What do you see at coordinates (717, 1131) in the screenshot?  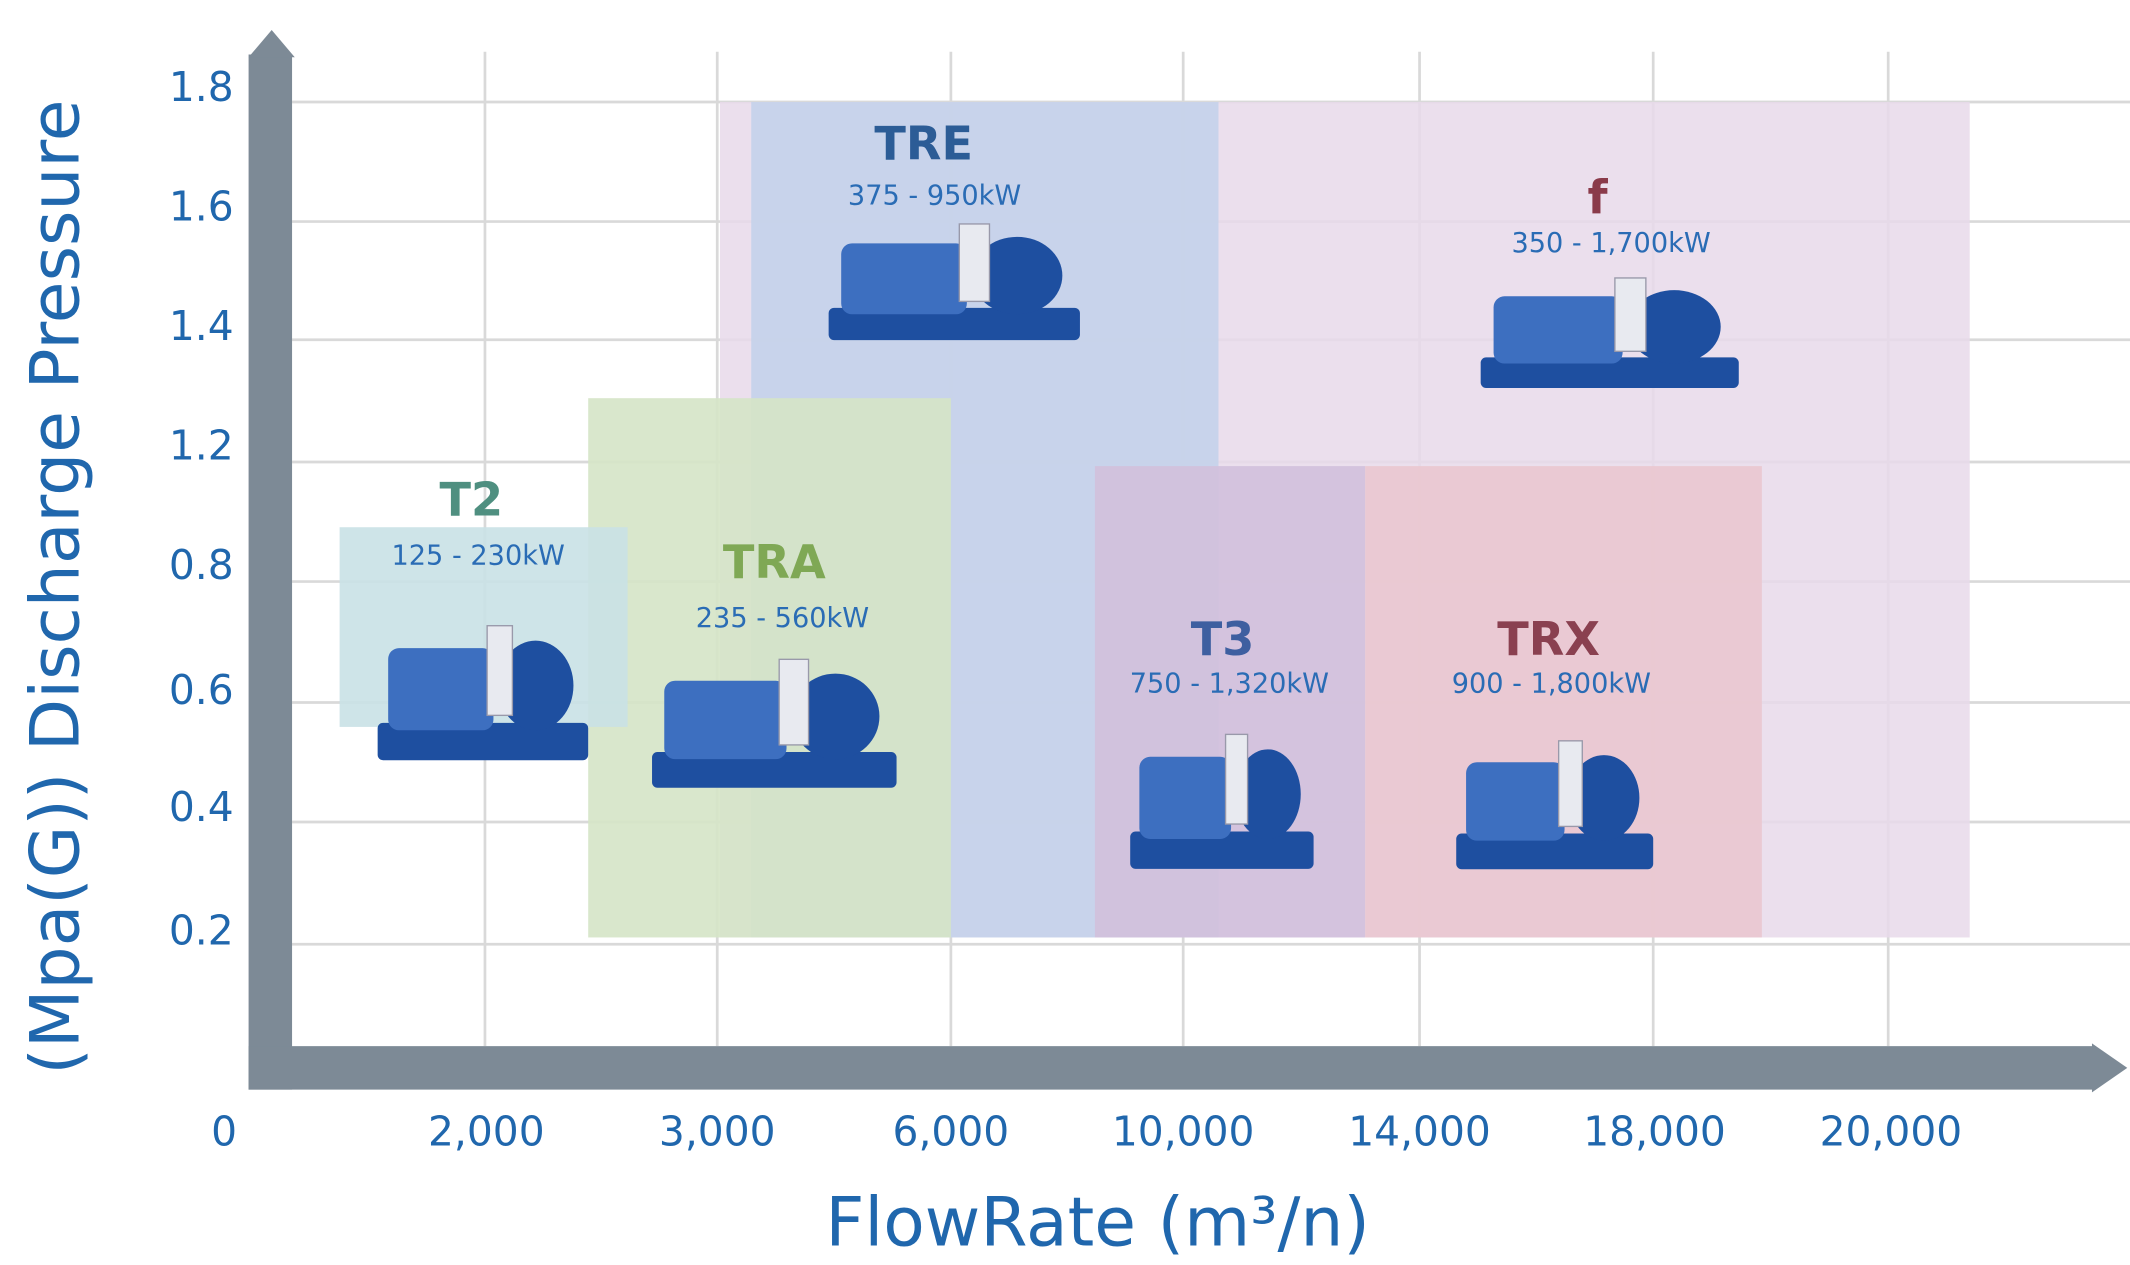 I see `x-tick-label: 3,000` at bounding box center [717, 1131].